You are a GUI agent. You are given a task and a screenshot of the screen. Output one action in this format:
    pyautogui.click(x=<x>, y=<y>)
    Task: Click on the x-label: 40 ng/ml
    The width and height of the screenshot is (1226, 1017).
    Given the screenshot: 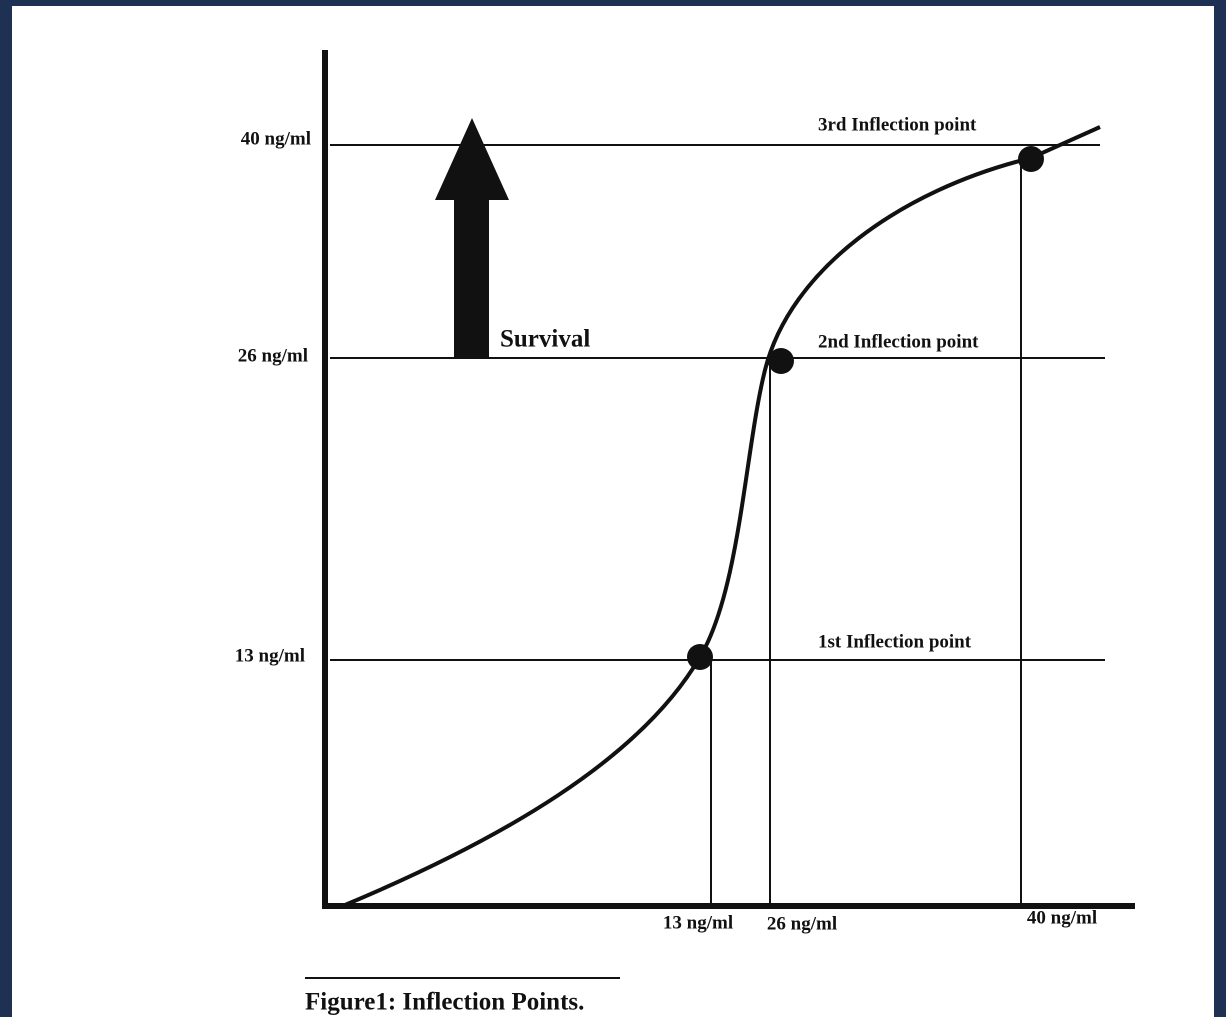 What is the action you would take?
    pyautogui.click(x=1062, y=917)
    